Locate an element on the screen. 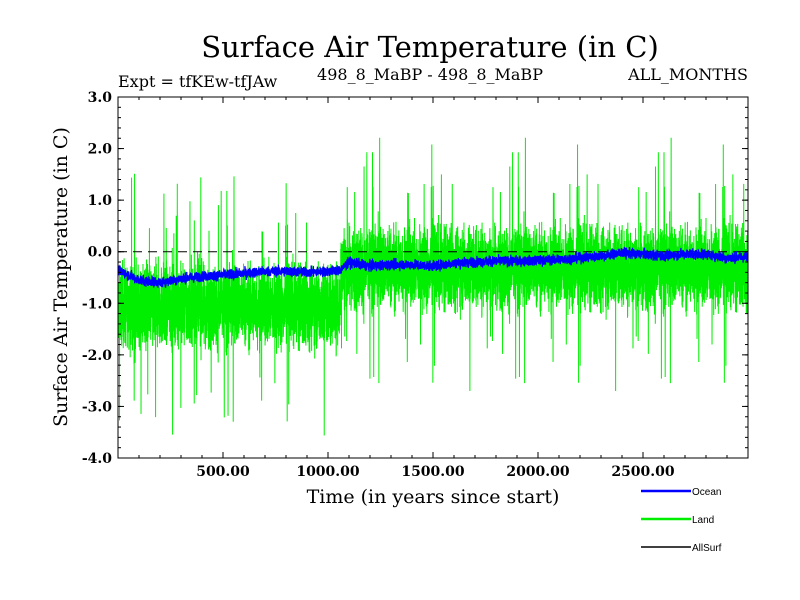  legend: Ocean Land AllSurf is located at coordinates (681, 520).